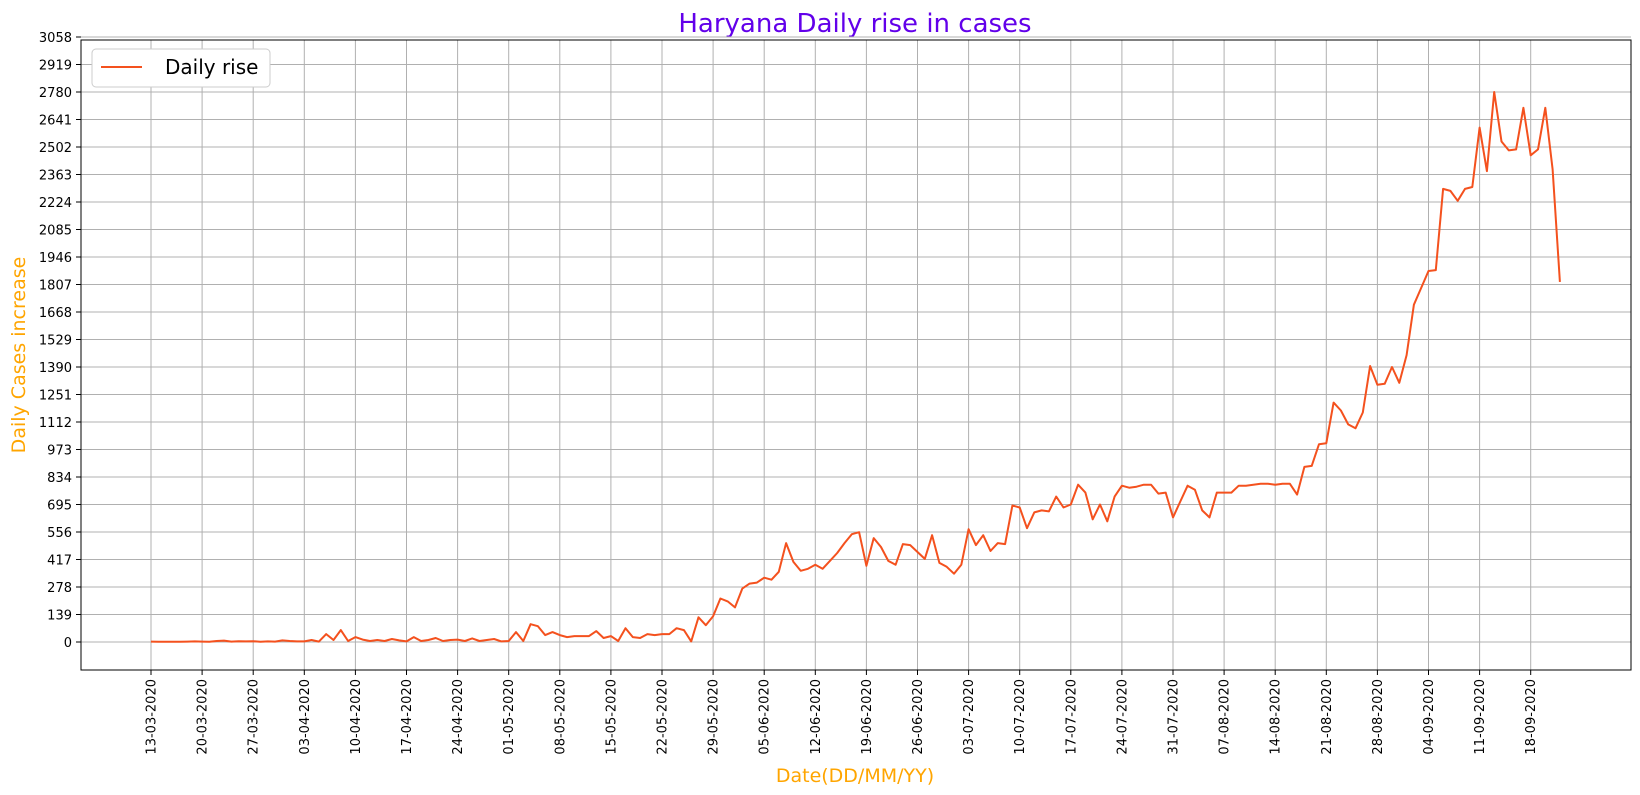 The height and width of the screenshot is (795, 1640). Describe the element at coordinates (55, 148) in the screenshot. I see `y-tick-label: 2502` at that location.